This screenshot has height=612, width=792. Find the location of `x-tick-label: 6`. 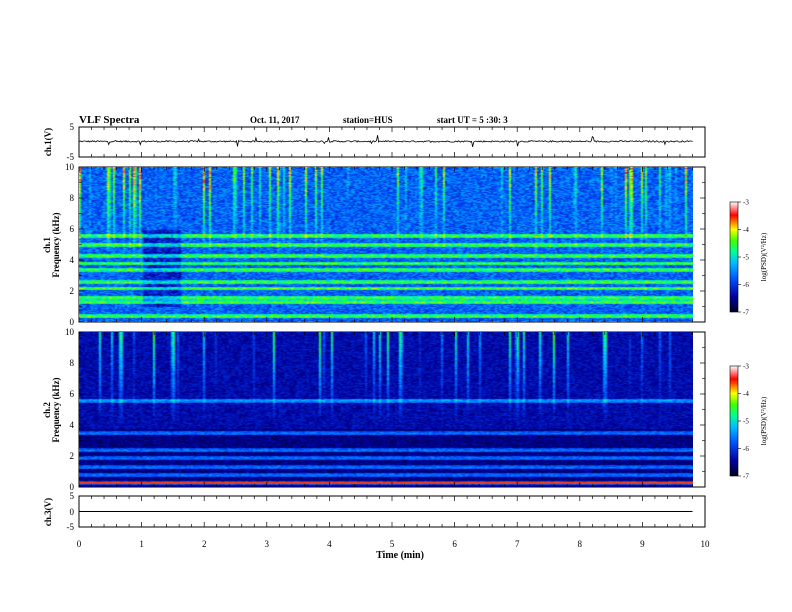

x-tick-label: 6 is located at coordinates (454, 544).